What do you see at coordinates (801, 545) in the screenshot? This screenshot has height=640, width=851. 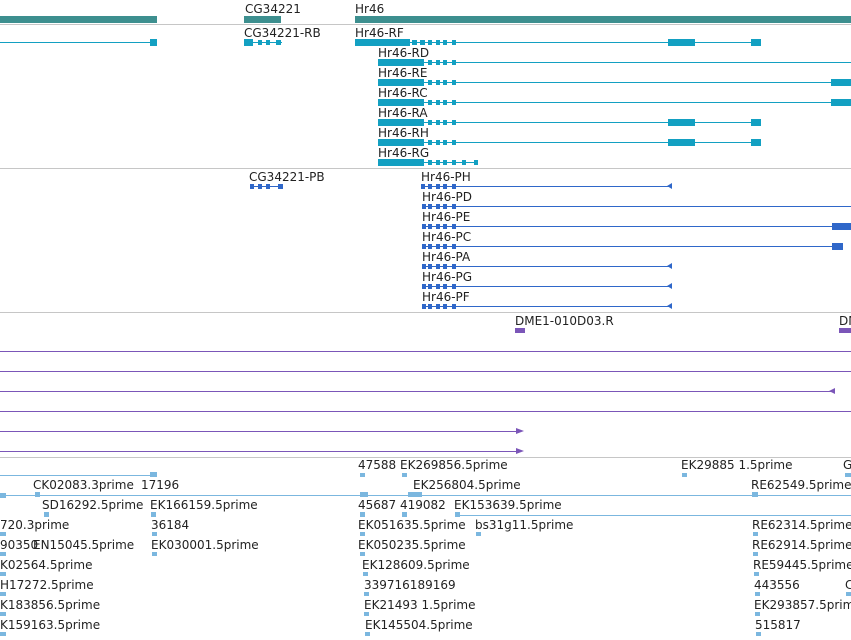 I see `est-label: RE62914.5prime` at bounding box center [801, 545].